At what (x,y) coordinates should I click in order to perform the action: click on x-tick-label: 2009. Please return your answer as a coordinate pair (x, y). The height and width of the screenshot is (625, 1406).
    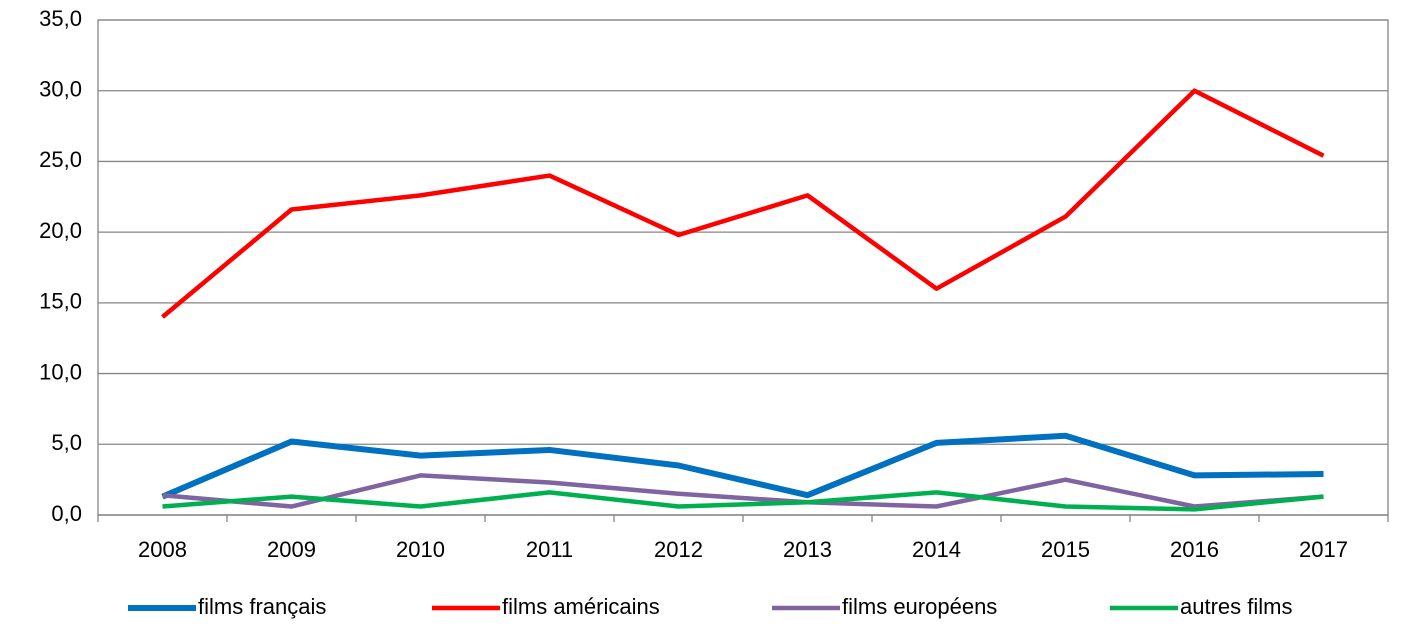
    Looking at the image, I should click on (291, 549).